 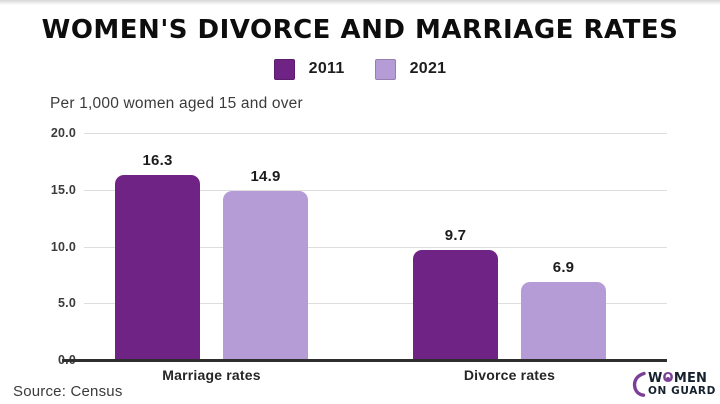 I want to click on chart-subtitle: Per 1,000 women aged 15 and over, so click(x=176, y=103).